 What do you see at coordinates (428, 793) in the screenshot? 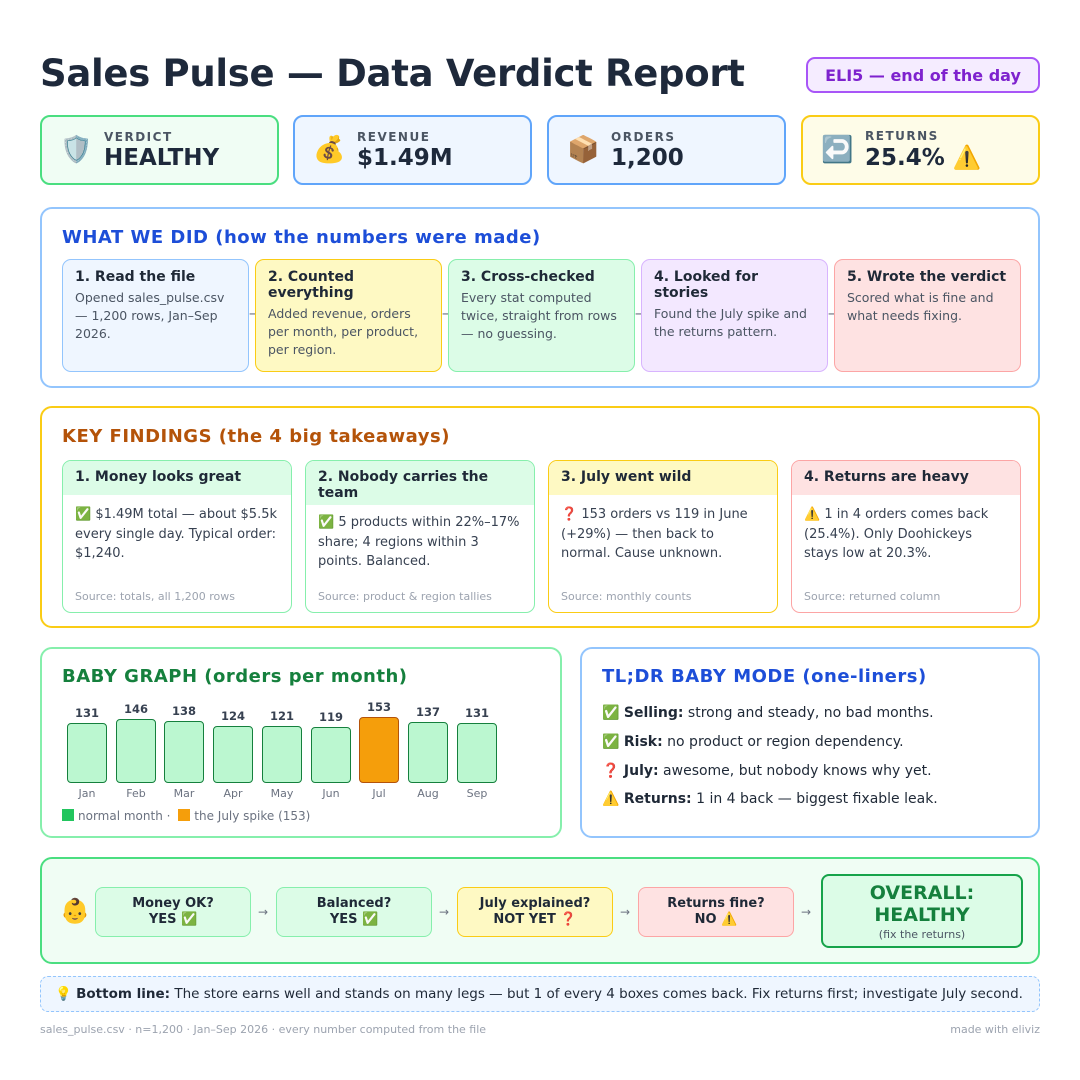
I see `x-tick-label: Aug` at bounding box center [428, 793].